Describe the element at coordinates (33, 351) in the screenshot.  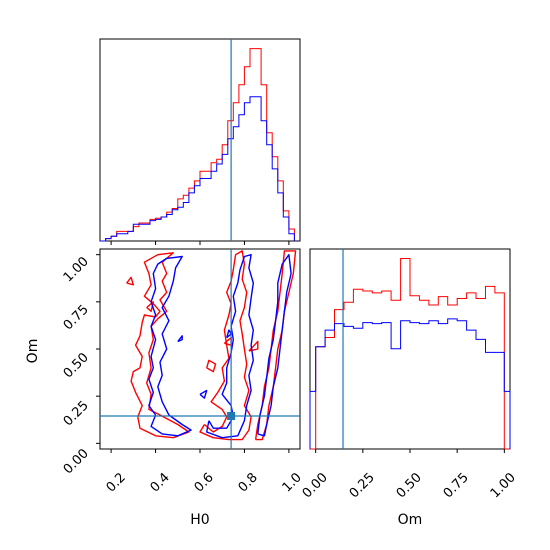
I see `y-axis-label-om: Om` at that location.